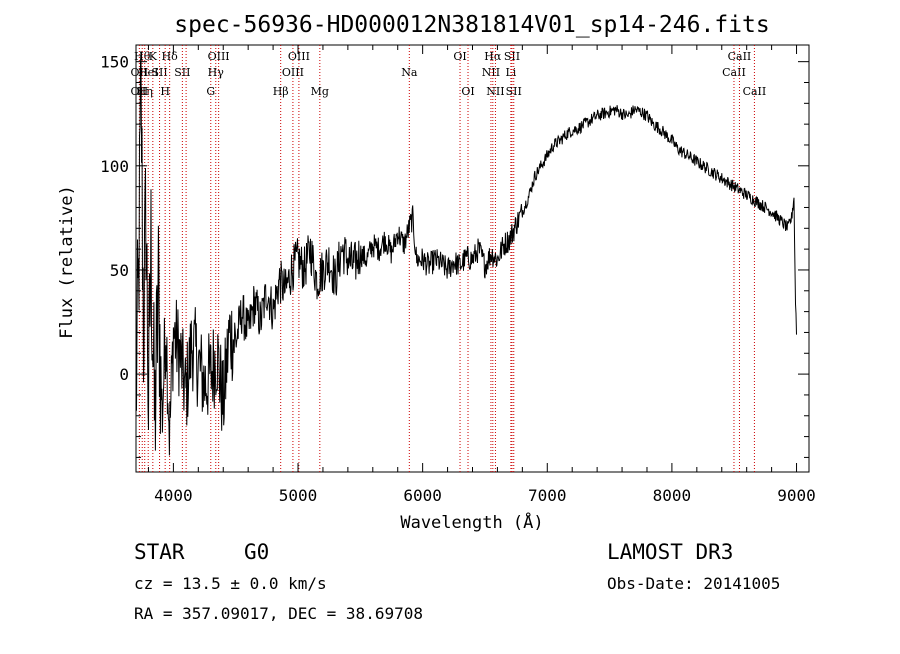 The image size is (900, 654). I want to click on object-subclass: G0, so click(256, 552).